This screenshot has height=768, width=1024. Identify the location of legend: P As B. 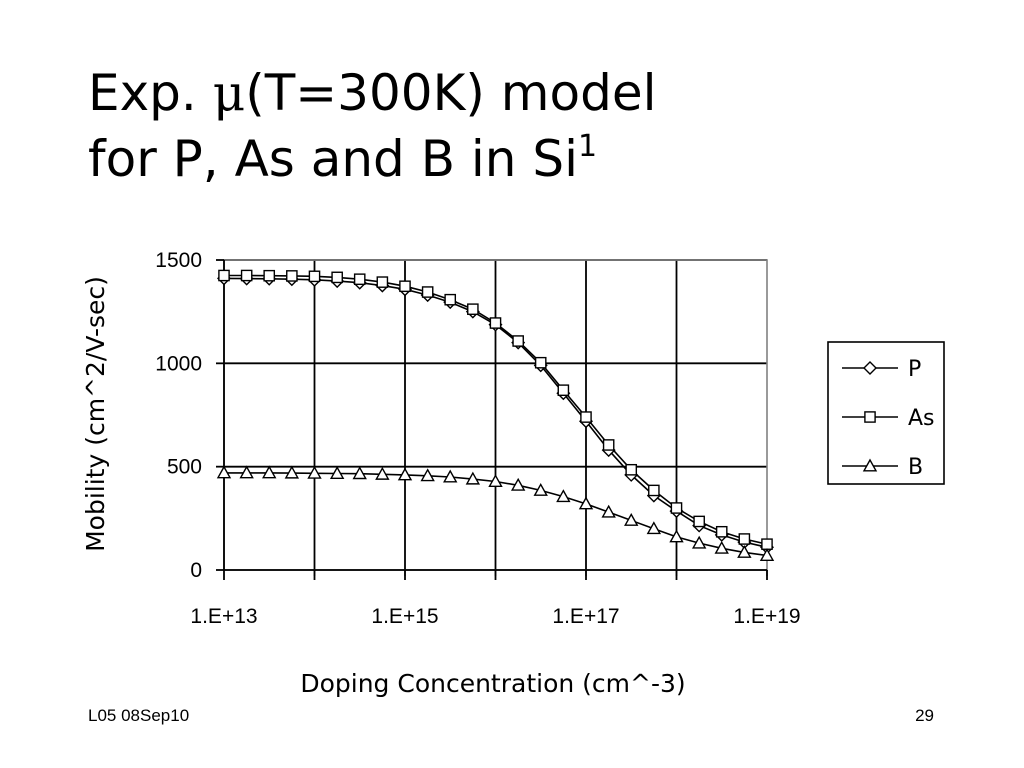
(886, 413).